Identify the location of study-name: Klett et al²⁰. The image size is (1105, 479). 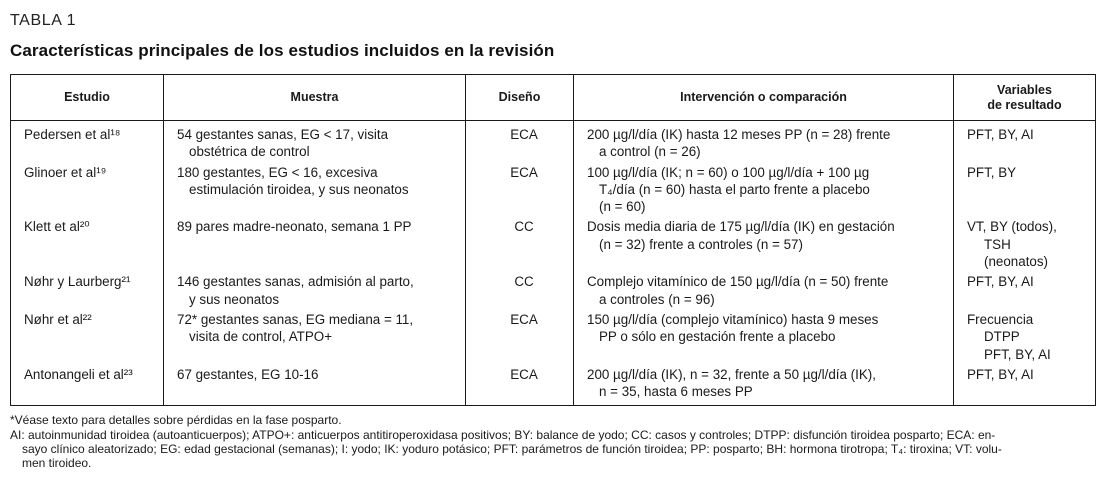
(57, 227).